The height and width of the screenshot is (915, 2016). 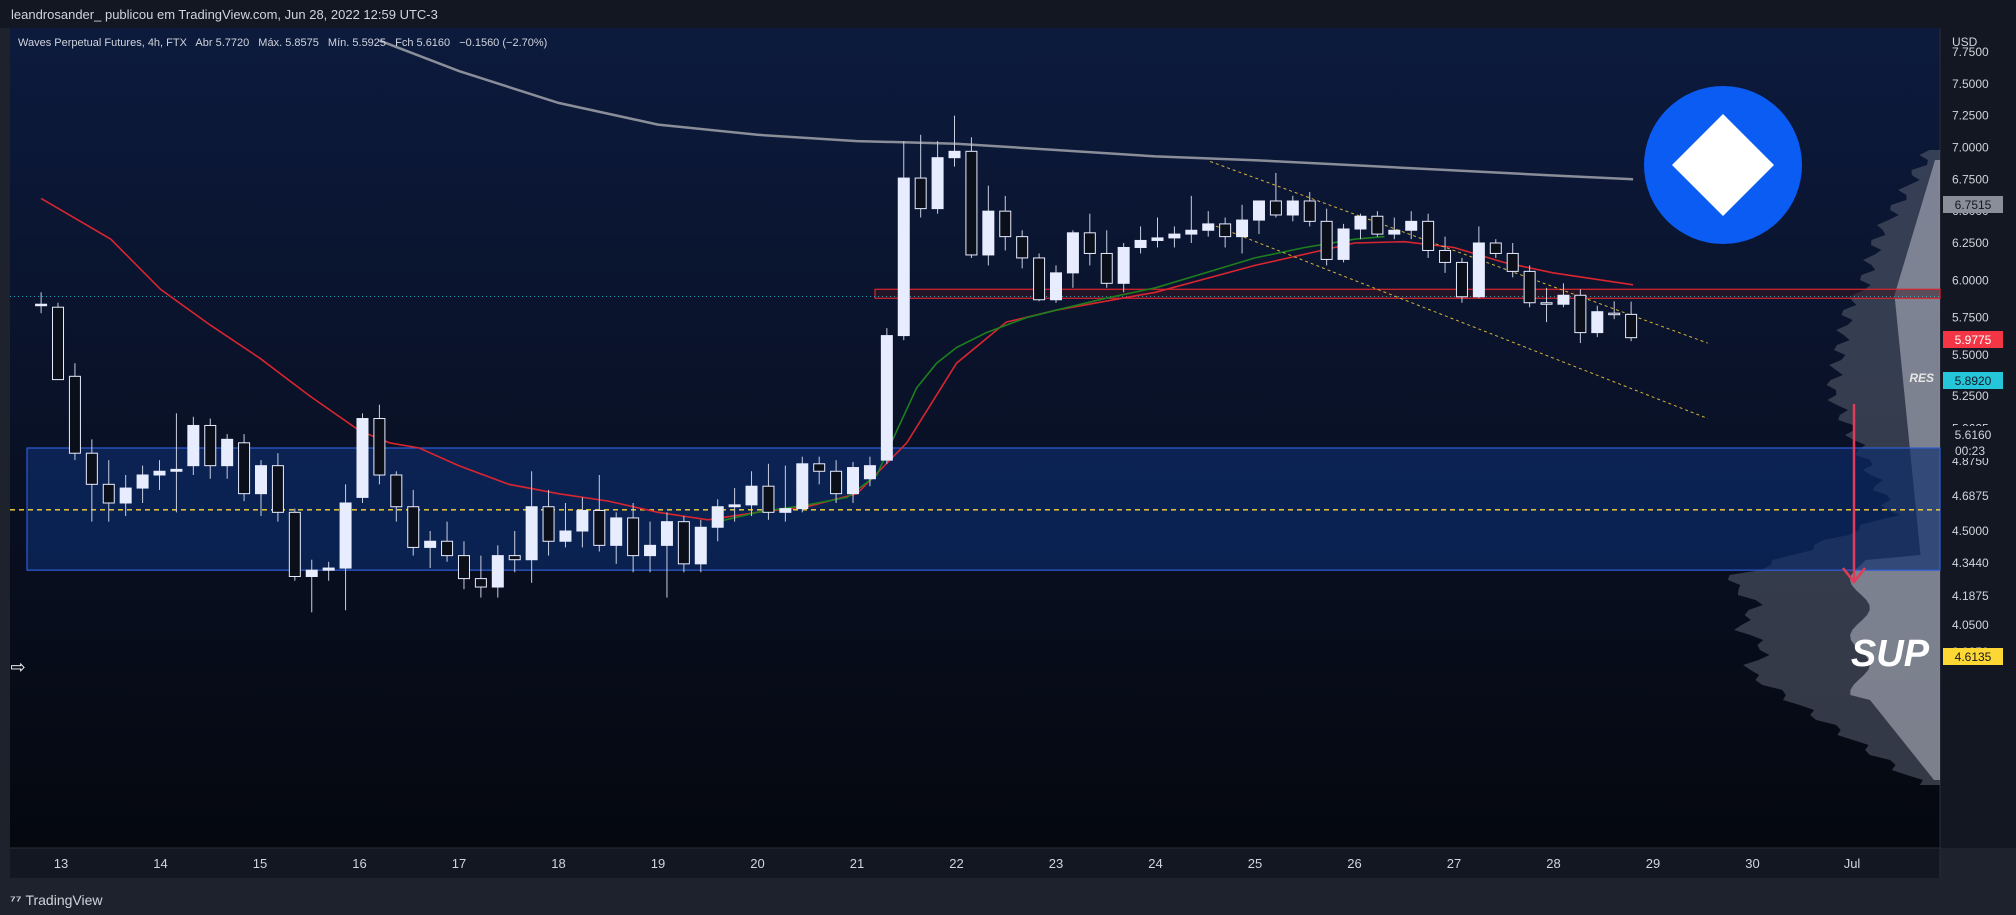 I want to click on tradingview-brand: ⁷⁷ TradingView, so click(x=56, y=900).